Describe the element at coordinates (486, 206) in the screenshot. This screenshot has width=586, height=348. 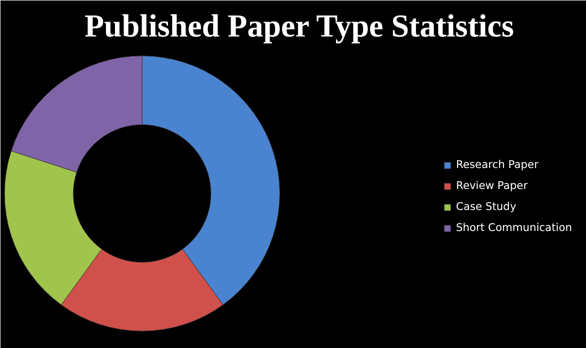
I see `legend-label: Case Study` at that location.